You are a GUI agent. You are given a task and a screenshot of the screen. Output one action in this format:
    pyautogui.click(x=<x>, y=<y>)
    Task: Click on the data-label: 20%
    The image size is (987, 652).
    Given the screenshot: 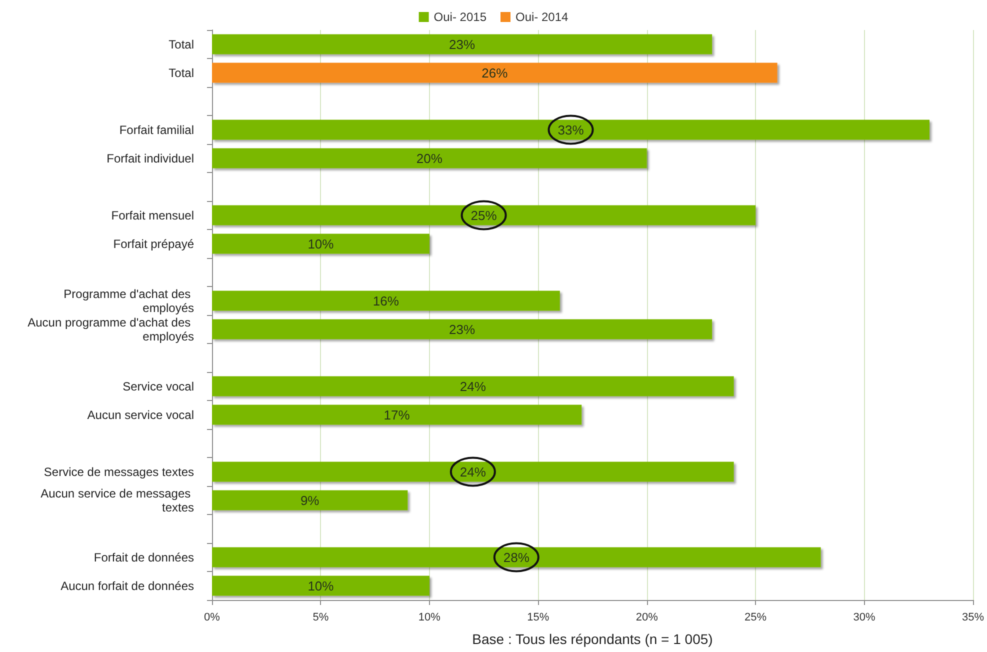 What is the action you would take?
    pyautogui.click(x=429, y=158)
    